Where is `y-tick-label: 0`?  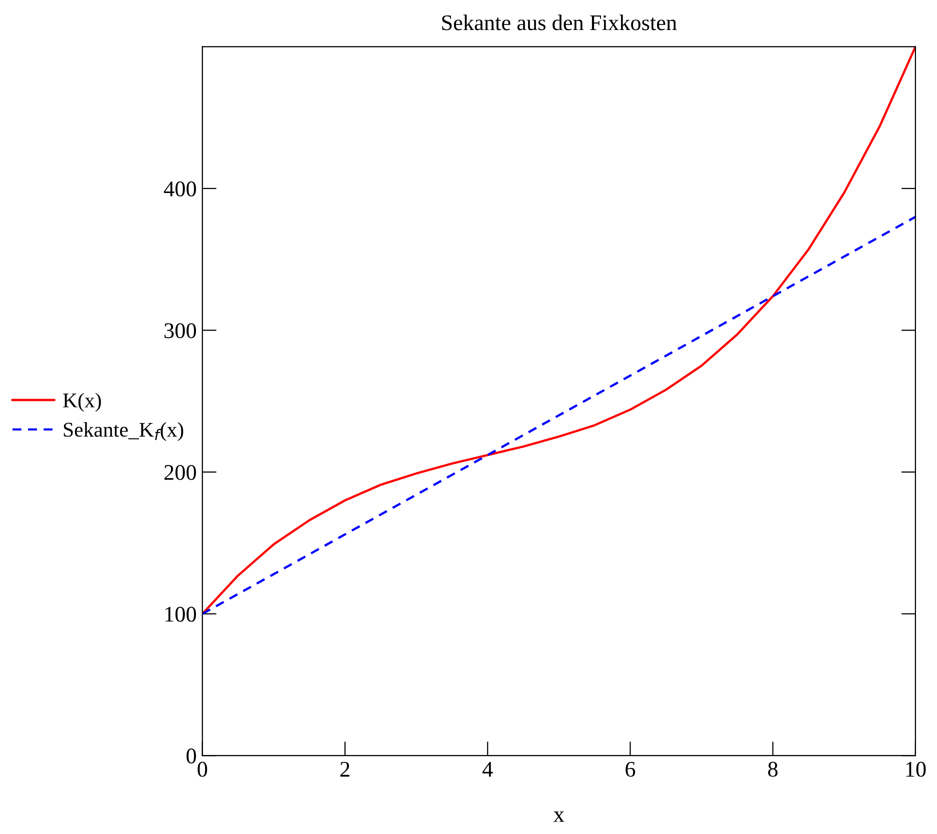 y-tick-label: 0 is located at coordinates (191, 756).